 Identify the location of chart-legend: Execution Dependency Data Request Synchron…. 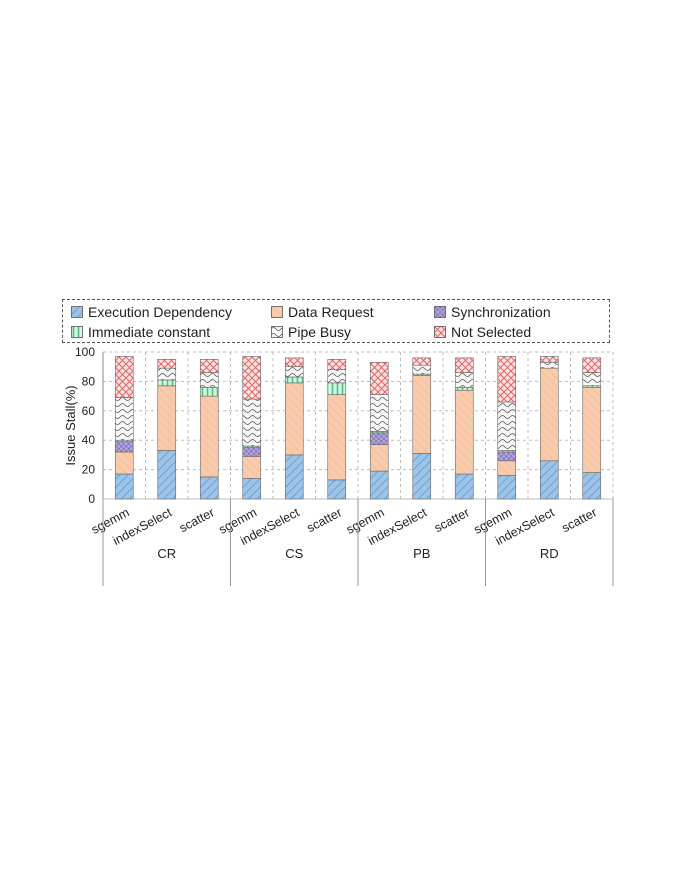
(336, 321).